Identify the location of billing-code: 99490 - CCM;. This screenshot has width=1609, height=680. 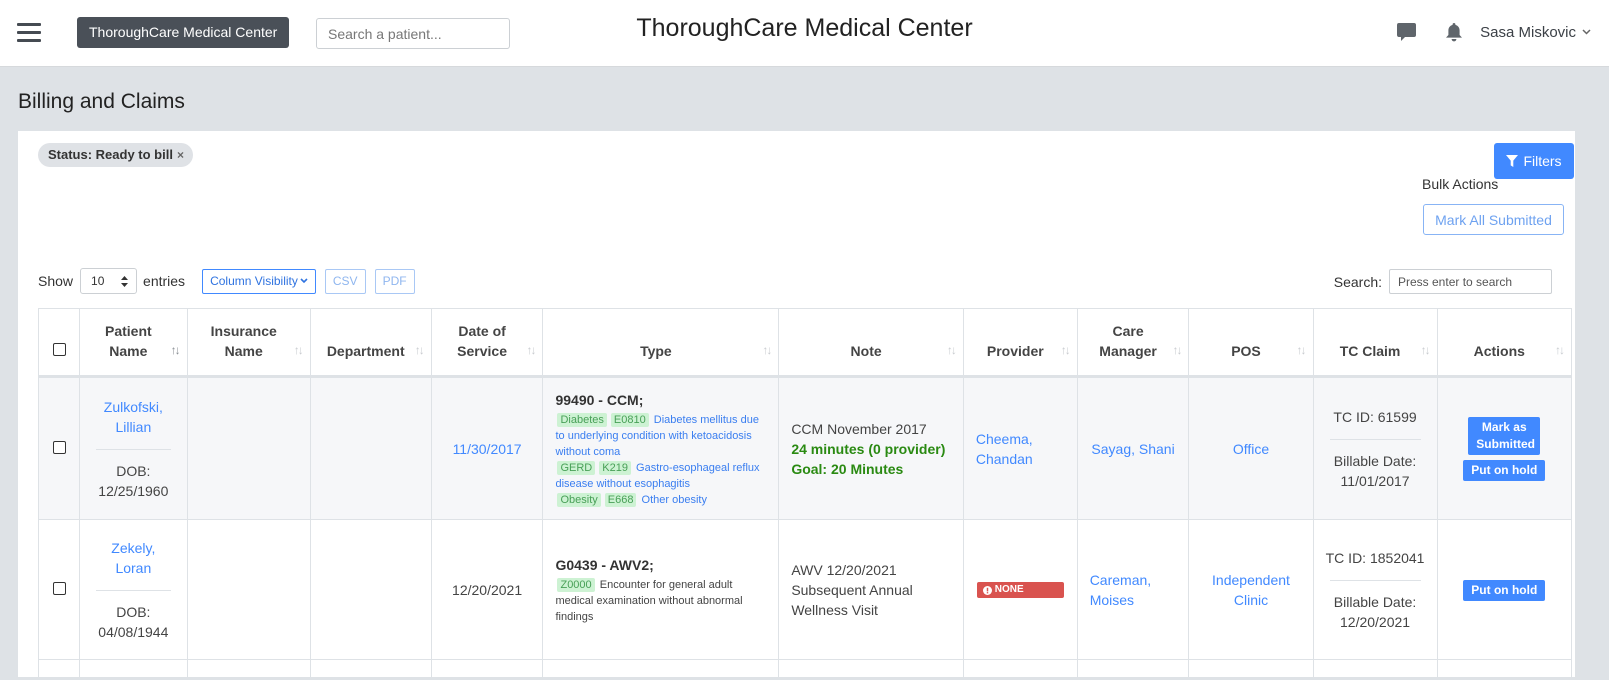
(599, 399).